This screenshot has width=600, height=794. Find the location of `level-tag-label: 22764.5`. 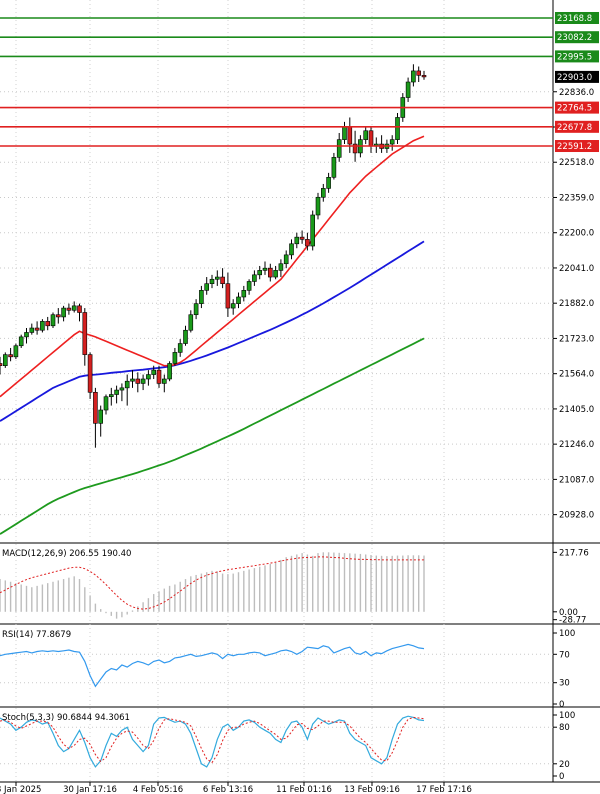

level-tag-label: 22764.5 is located at coordinates (574, 109).